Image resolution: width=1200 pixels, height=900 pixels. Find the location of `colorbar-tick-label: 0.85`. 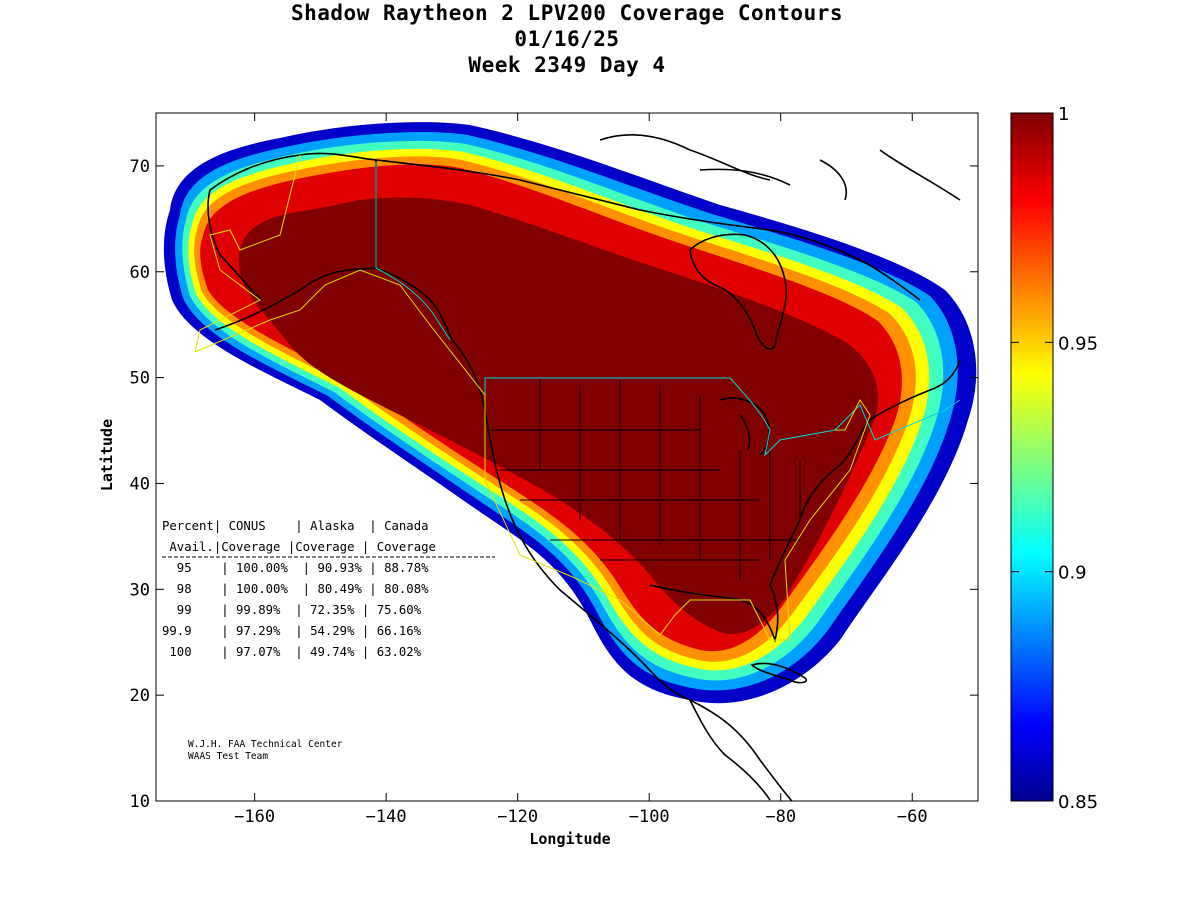

colorbar-tick-label: 0.85 is located at coordinates (1078, 802).